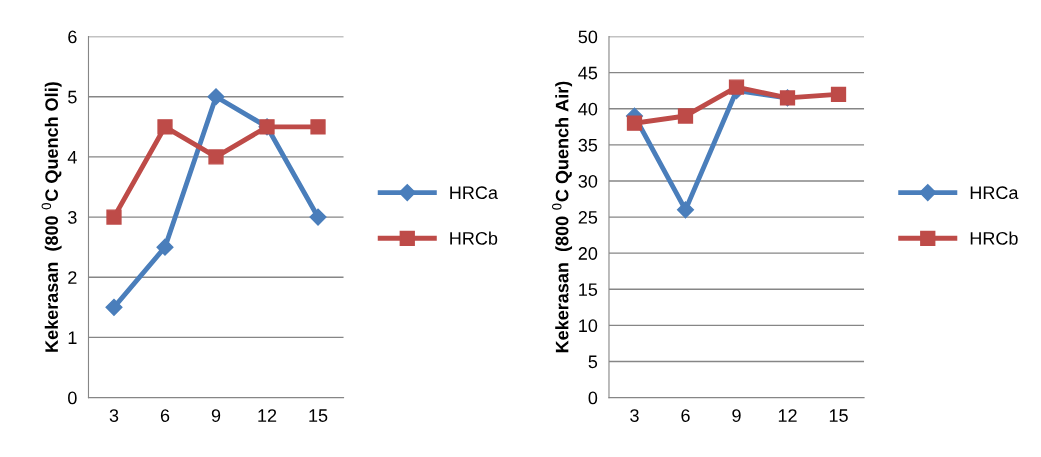  What do you see at coordinates (72, 217) in the screenshot?
I see `y-tick-label: 3` at bounding box center [72, 217].